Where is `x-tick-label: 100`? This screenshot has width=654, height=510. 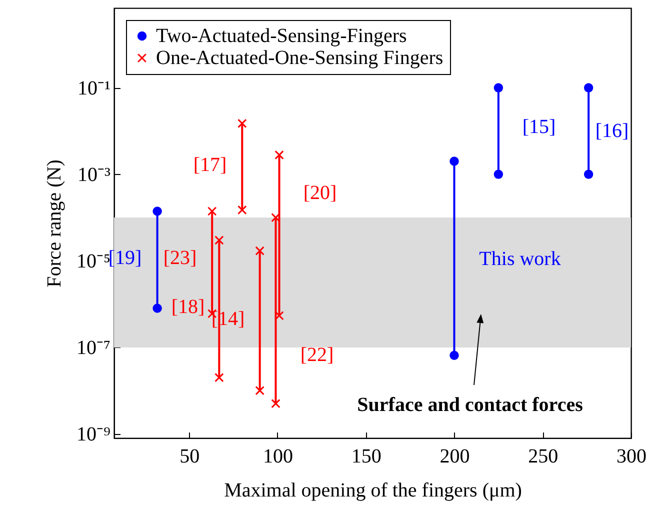 x-tick-label: 100 is located at coordinates (277, 457).